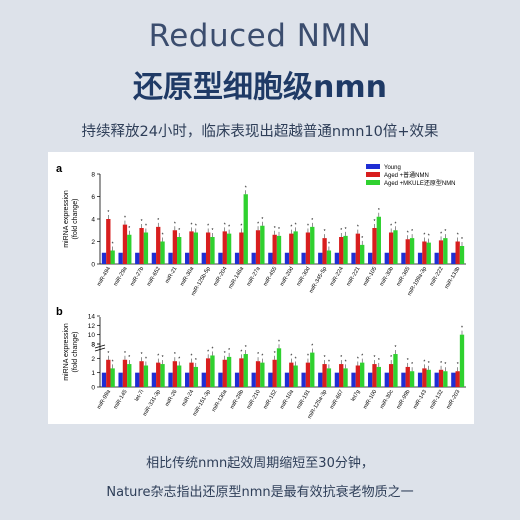 This screenshot has height=520, width=520. What do you see at coordinates (454, 399) in the screenshot?
I see `x-tick-label-b: miR-203` at bounding box center [454, 399].